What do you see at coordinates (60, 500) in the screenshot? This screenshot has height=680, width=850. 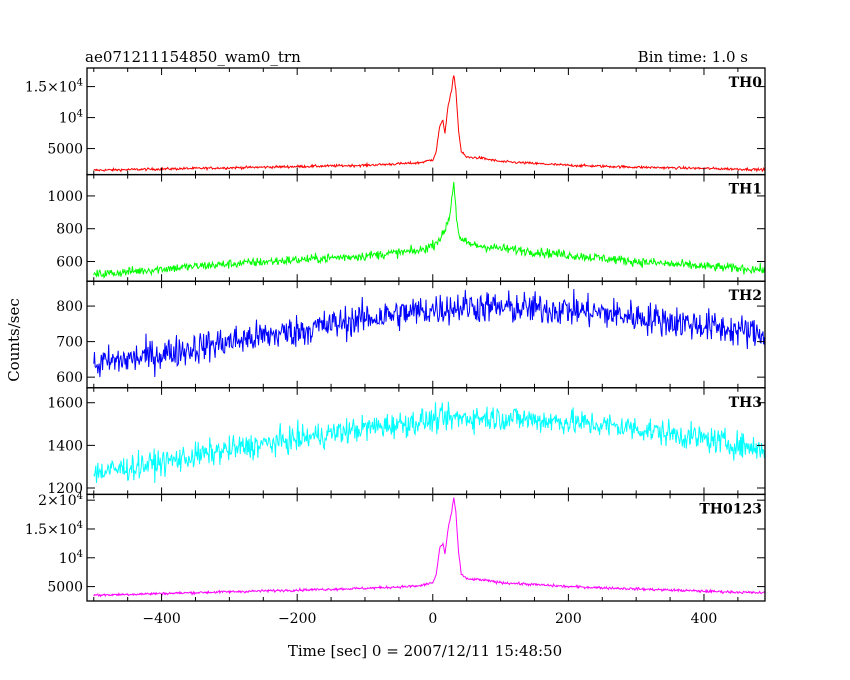 I see `y-tick-label: 2×10⁴` at bounding box center [60, 500].